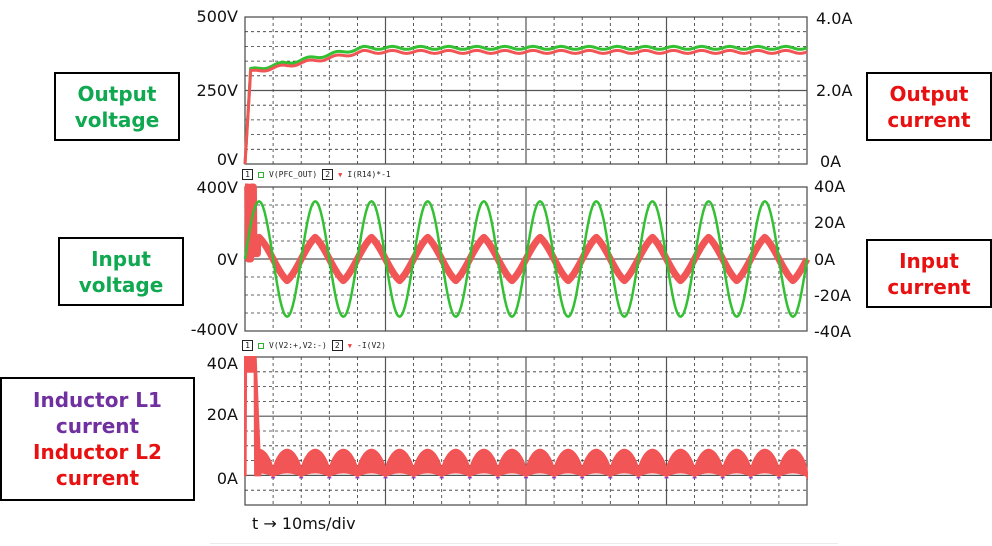 The image size is (992, 546). What do you see at coordinates (214, 329) in the screenshot?
I see `mid-left-tick-neg400v: -400V` at bounding box center [214, 329].